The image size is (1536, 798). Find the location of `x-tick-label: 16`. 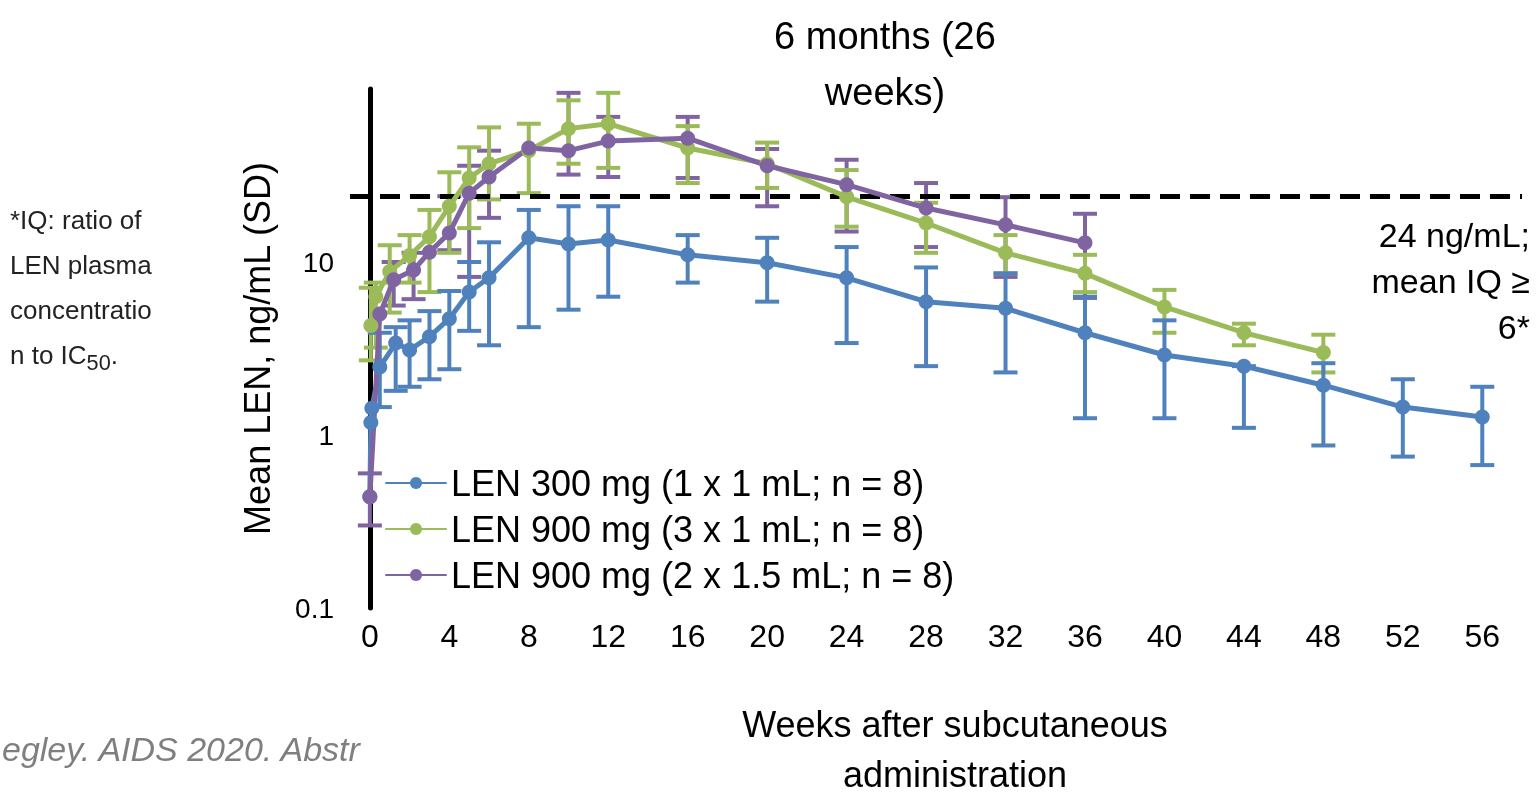

x-tick-label: 16 is located at coordinates (687, 636).